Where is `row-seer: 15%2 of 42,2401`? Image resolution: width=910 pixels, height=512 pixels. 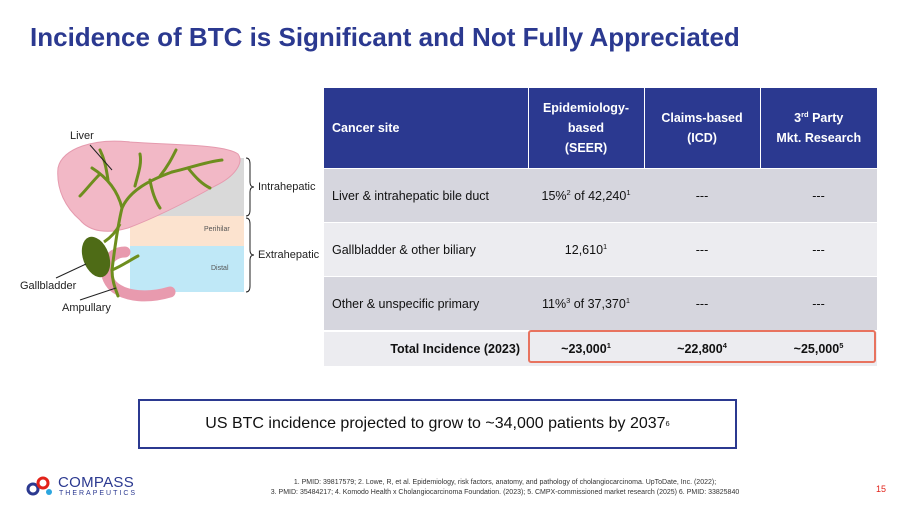 row-seer: 15%2 of 42,2401 is located at coordinates (586, 195).